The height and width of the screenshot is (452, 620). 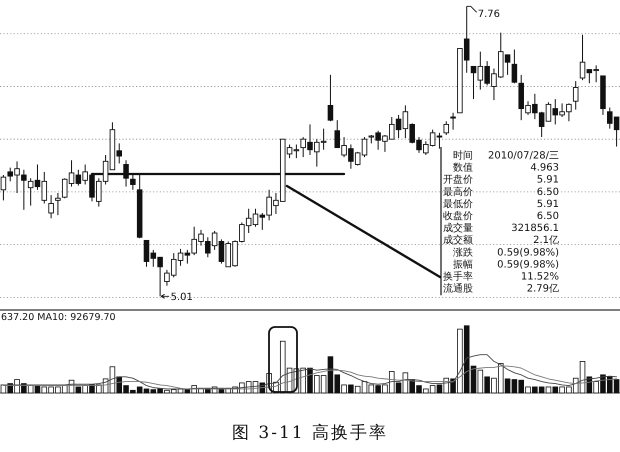 What do you see at coordinates (539, 277) in the screenshot?
I see `annotation: 11.52%` at bounding box center [539, 277].